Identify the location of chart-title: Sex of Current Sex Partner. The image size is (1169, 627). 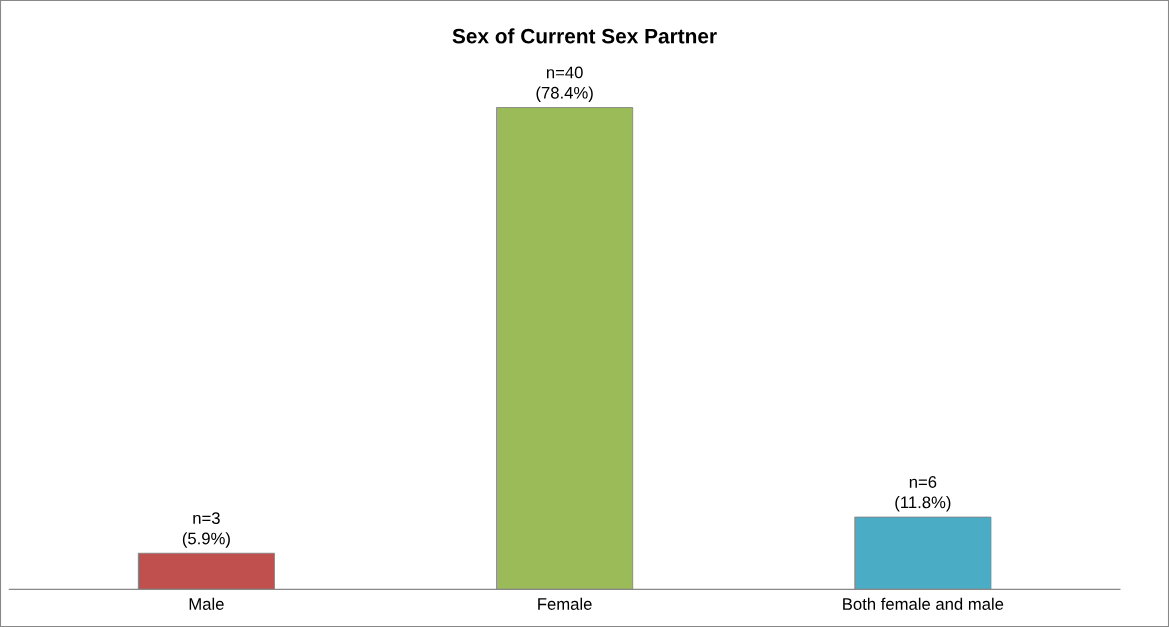
(584, 36).